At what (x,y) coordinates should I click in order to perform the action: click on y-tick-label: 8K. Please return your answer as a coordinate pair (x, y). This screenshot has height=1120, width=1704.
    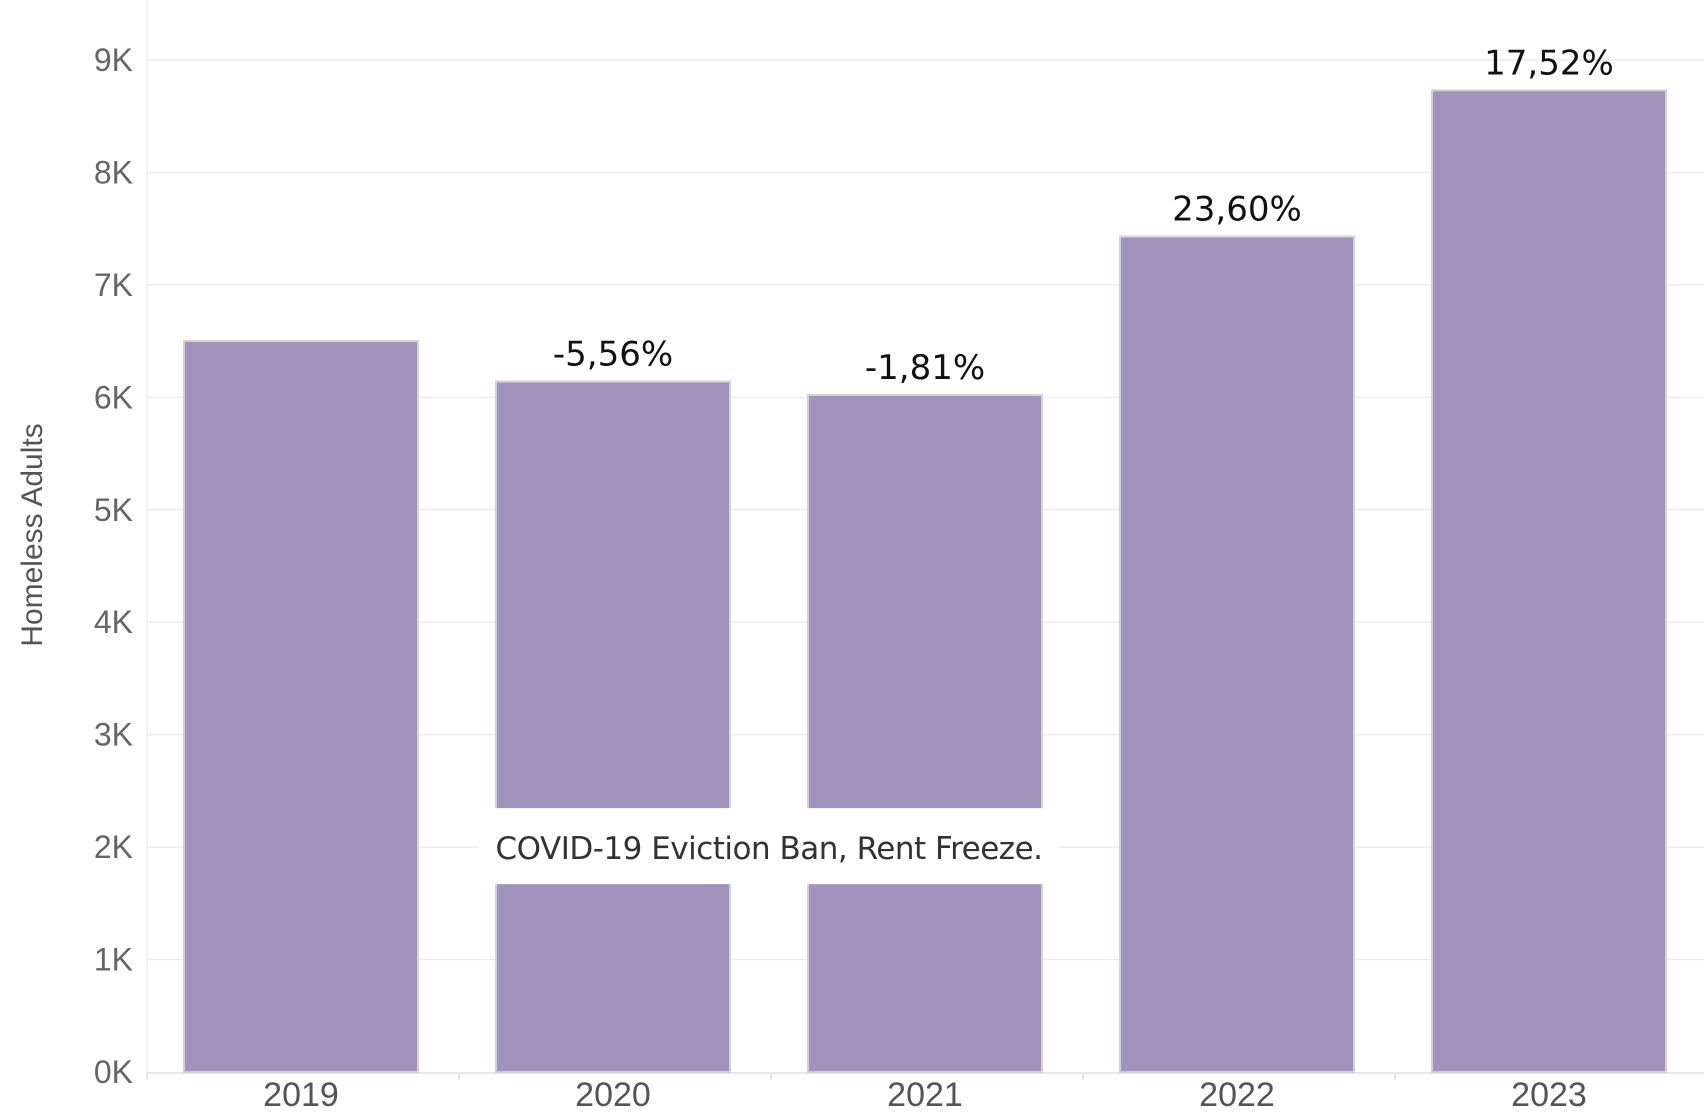
    Looking at the image, I should click on (113, 172).